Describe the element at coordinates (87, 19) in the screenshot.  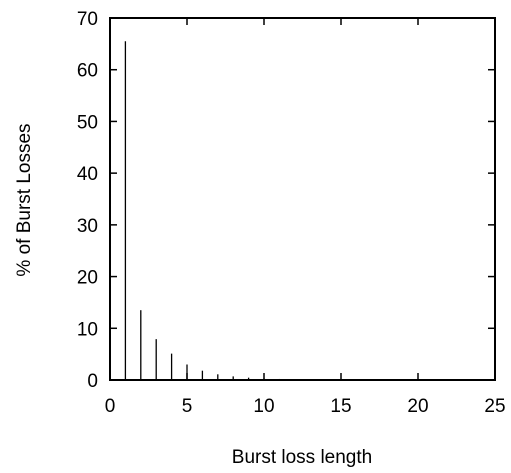
I see `y-tick-label: 70` at that location.